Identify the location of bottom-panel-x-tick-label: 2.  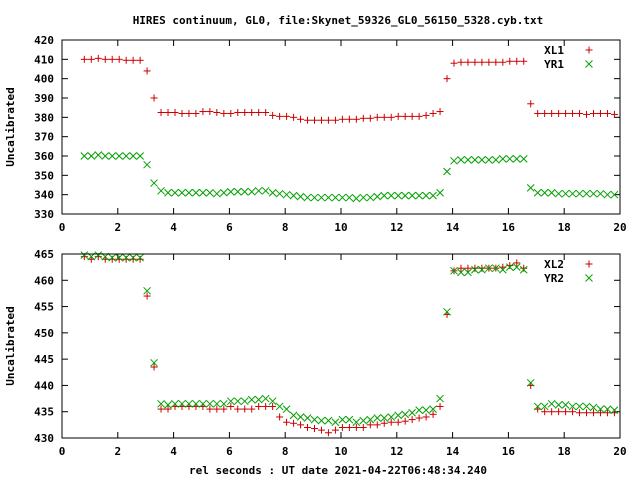
(117, 451).